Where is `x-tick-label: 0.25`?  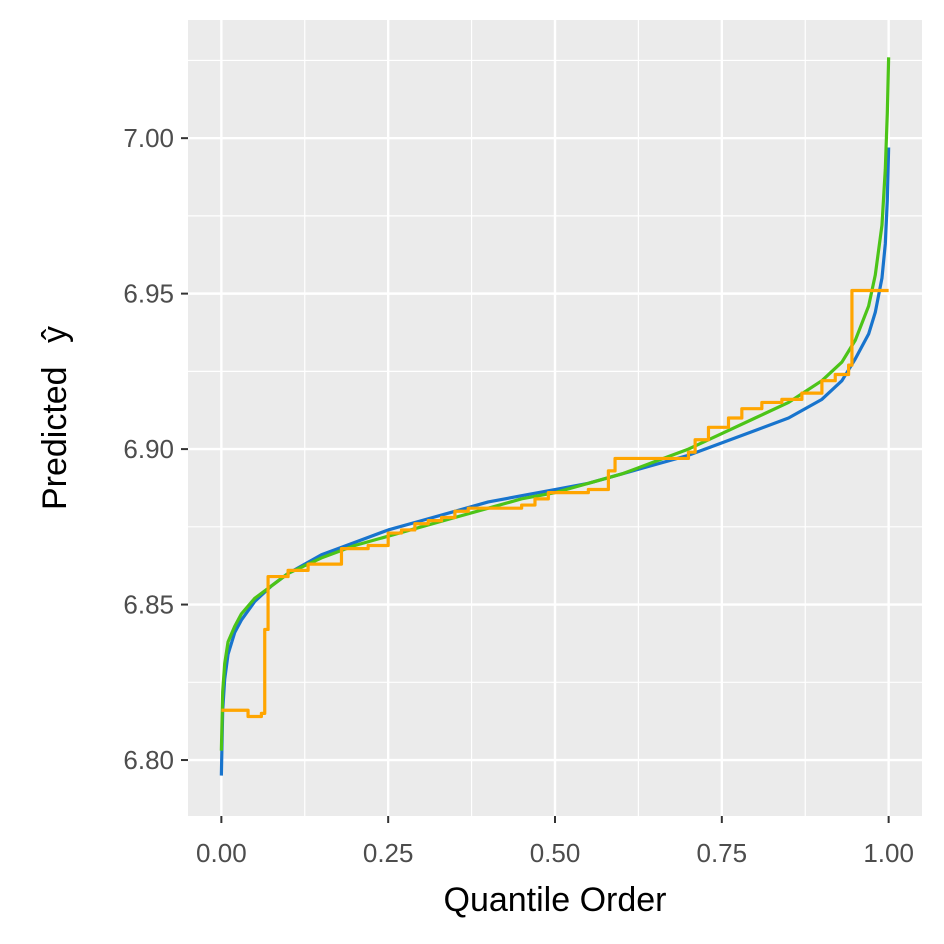 x-tick-label: 0.25 is located at coordinates (388, 853).